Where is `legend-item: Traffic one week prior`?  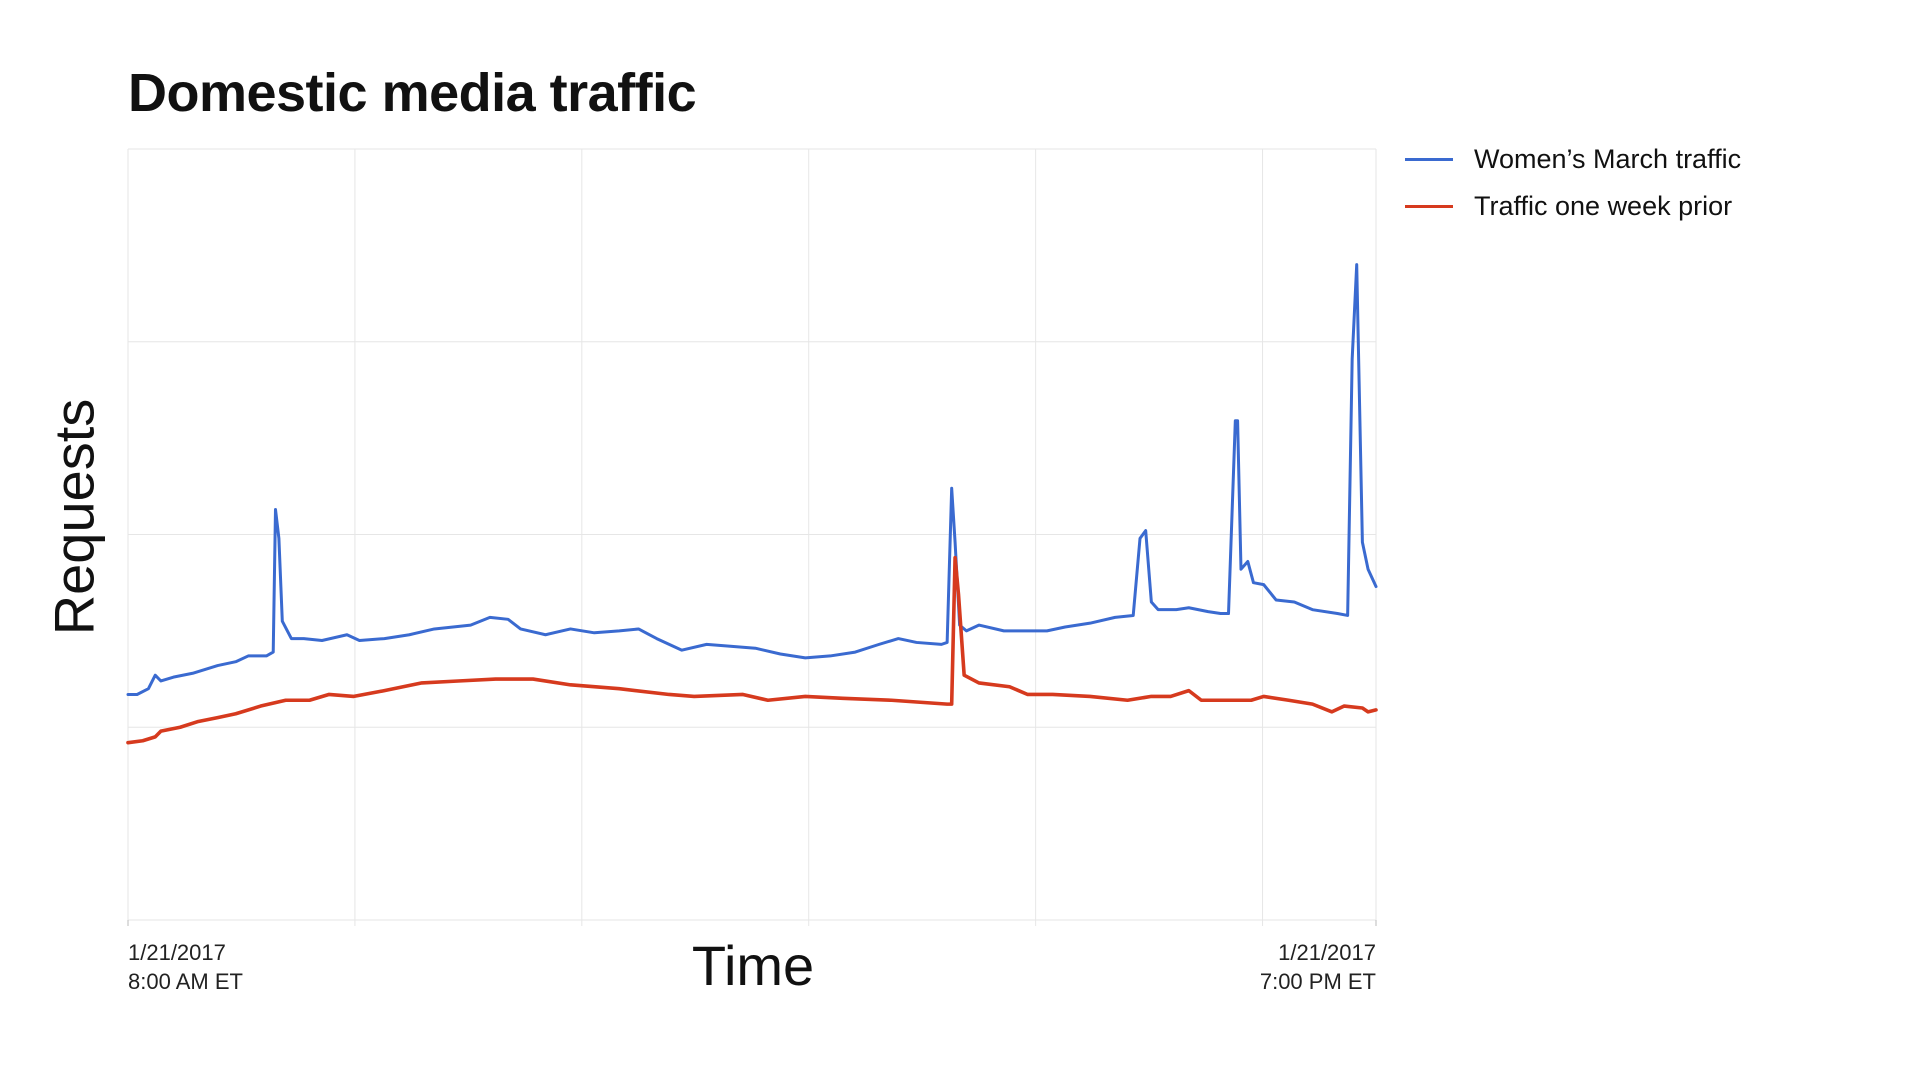 legend-item: Traffic one week prior is located at coordinates (1568, 206).